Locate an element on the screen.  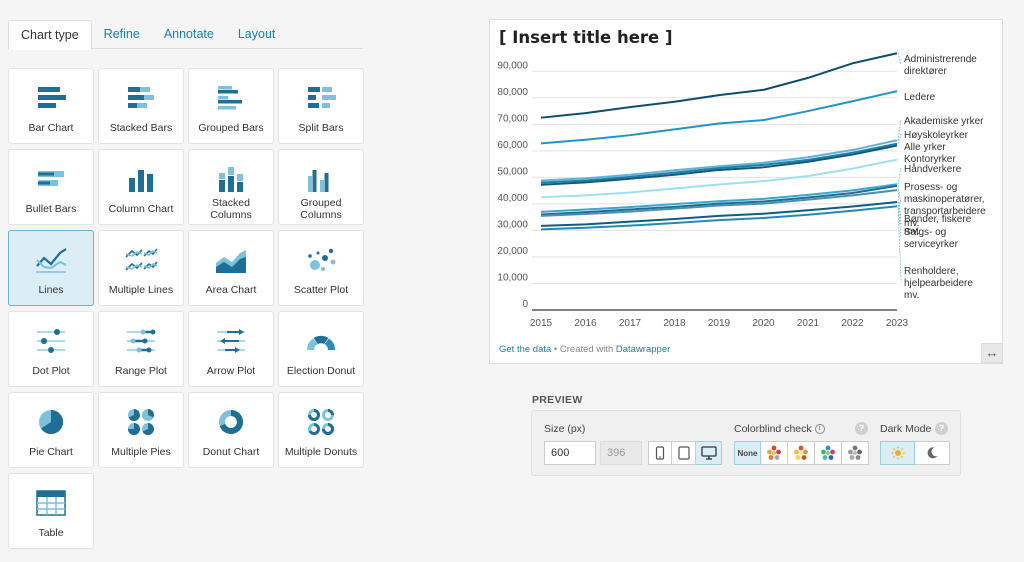
chart-type-range-plot: Range Plot is located at coordinates (141, 349).